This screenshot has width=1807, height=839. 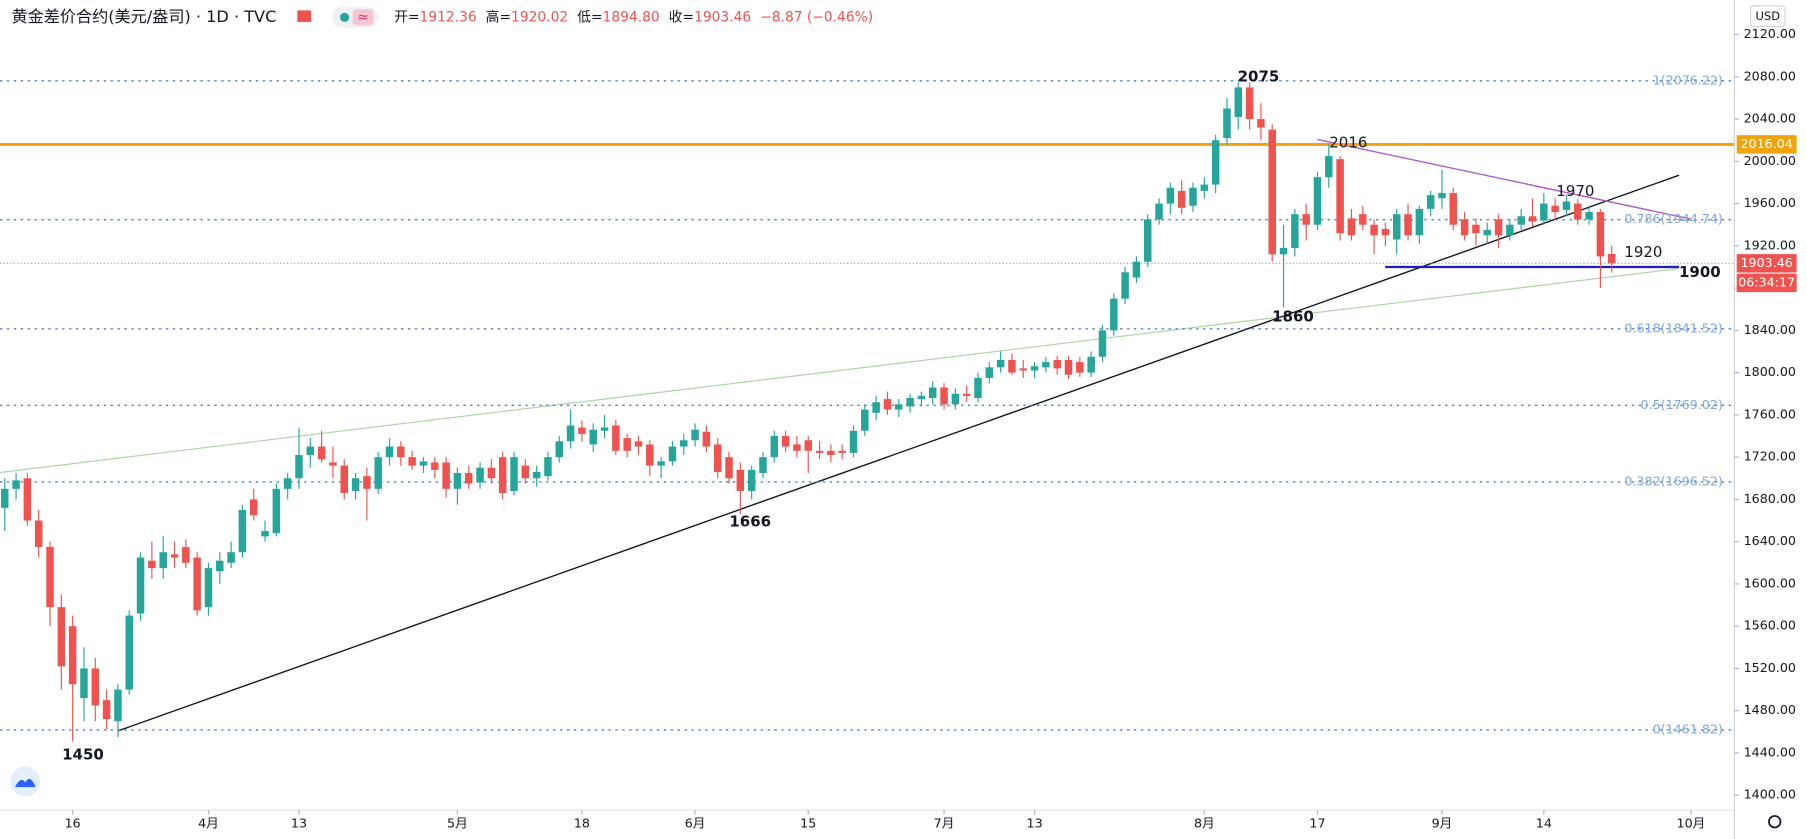 What do you see at coordinates (1770, 456) in the screenshot?
I see `y-tick-label: 1720.00` at bounding box center [1770, 456].